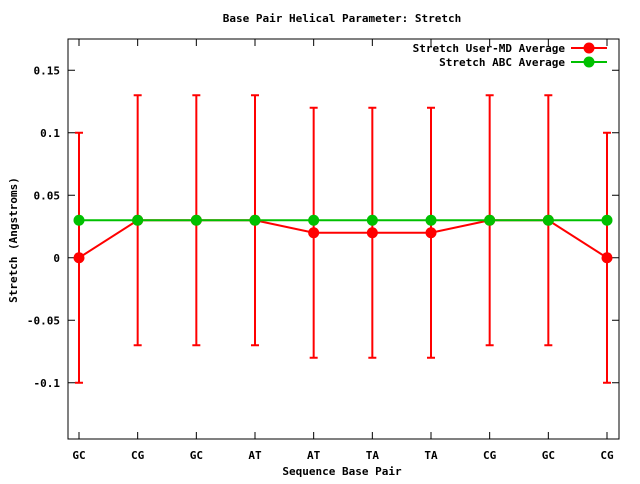  I want to click on legend-label: Stretch User-MD Average, so click(489, 48).